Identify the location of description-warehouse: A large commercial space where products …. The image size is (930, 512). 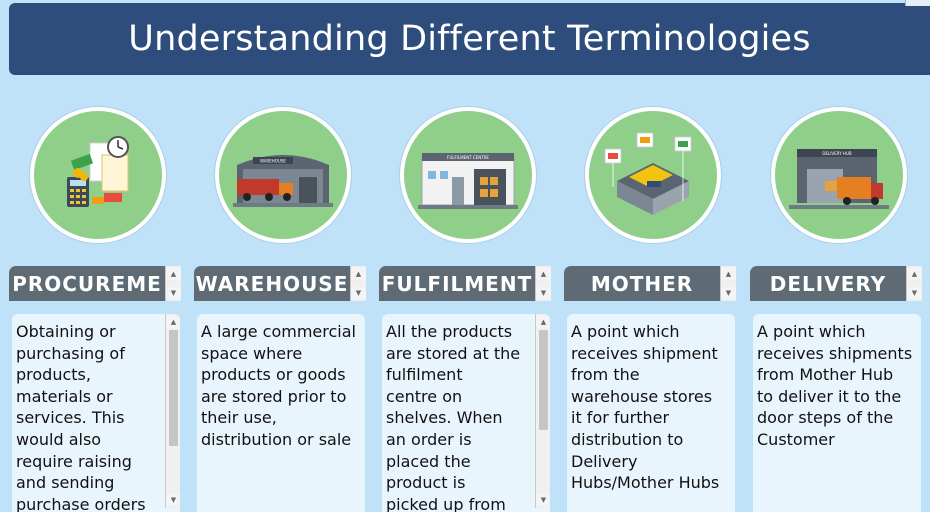
(281, 413).